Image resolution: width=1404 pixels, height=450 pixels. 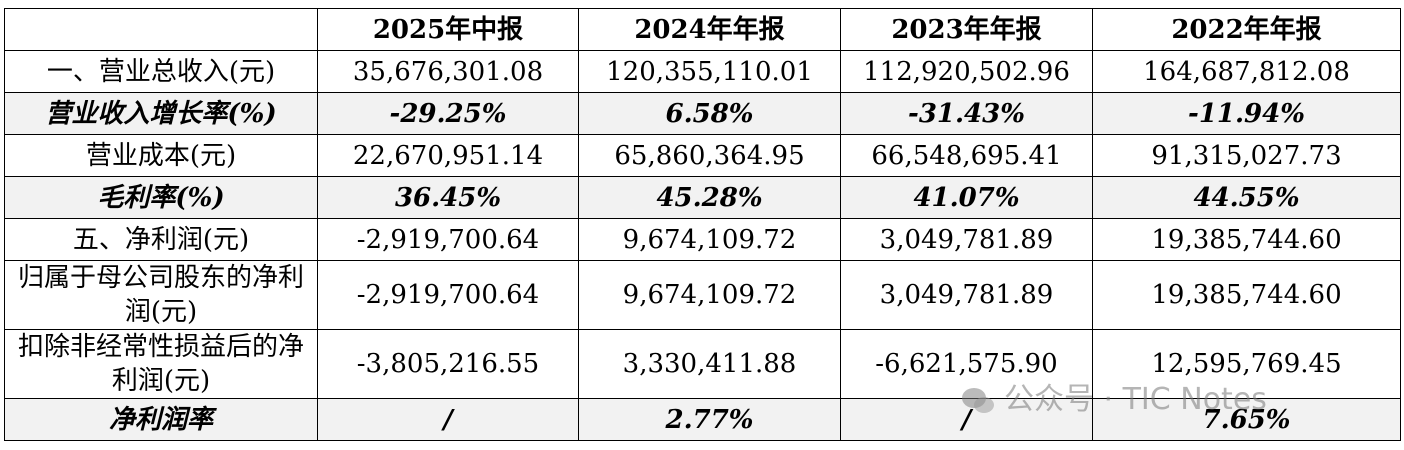 What do you see at coordinates (448, 364) in the screenshot?
I see `value-cell: -3,805,216.55` at bounding box center [448, 364].